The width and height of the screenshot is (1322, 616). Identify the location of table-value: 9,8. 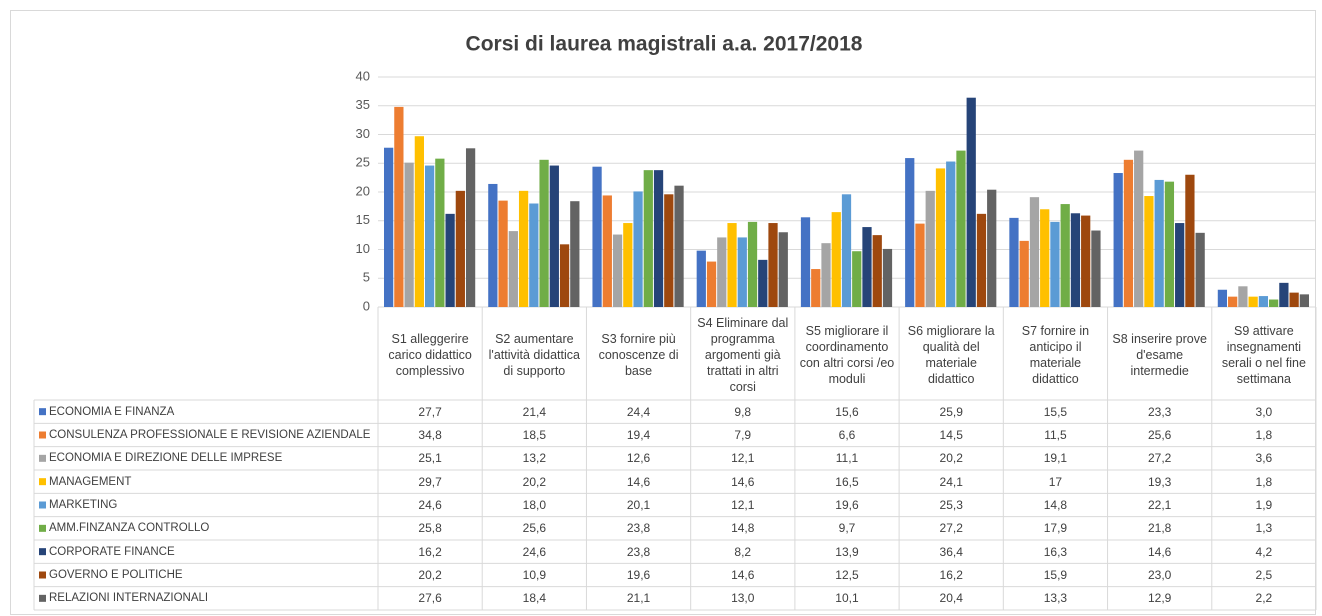
(743, 411).